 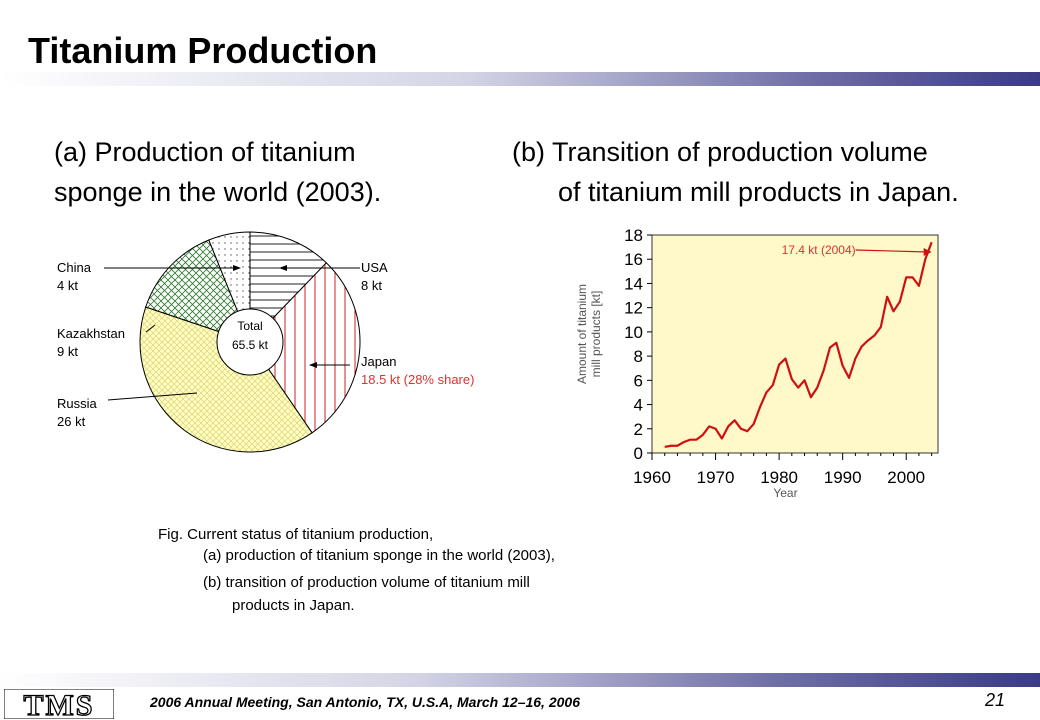 I want to click on pie-center-disc, so click(x=250, y=342).